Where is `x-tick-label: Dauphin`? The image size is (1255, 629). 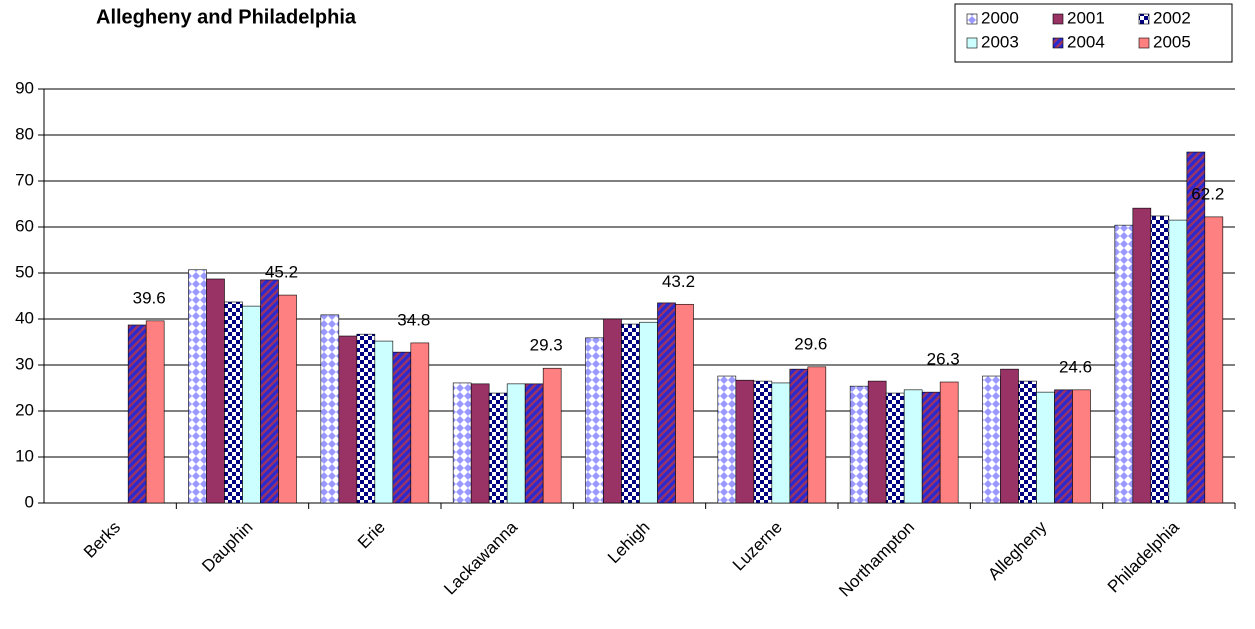 x-tick-label: Dauphin is located at coordinates (227, 547).